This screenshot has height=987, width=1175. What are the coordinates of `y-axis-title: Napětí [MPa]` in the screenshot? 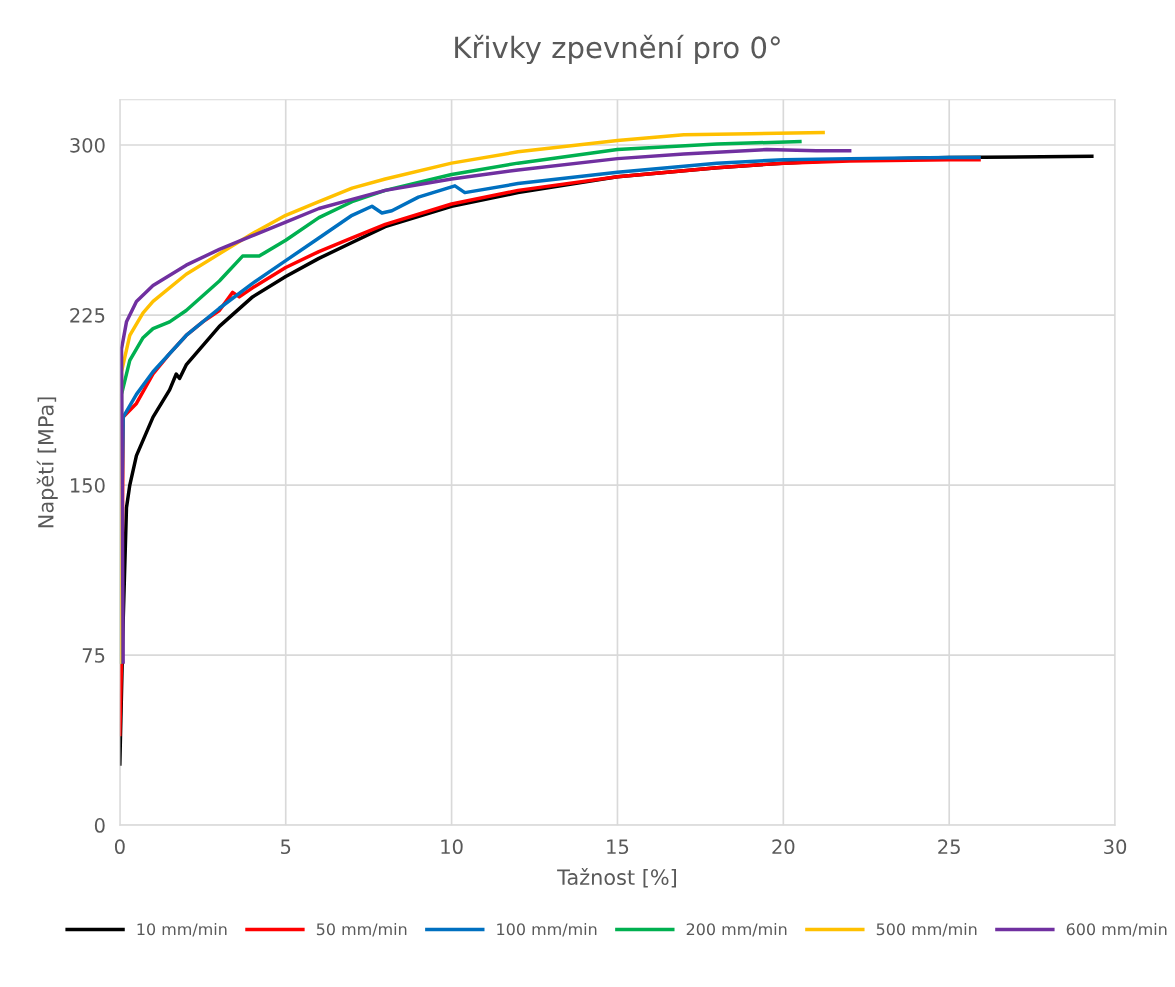 It's located at (47, 462).